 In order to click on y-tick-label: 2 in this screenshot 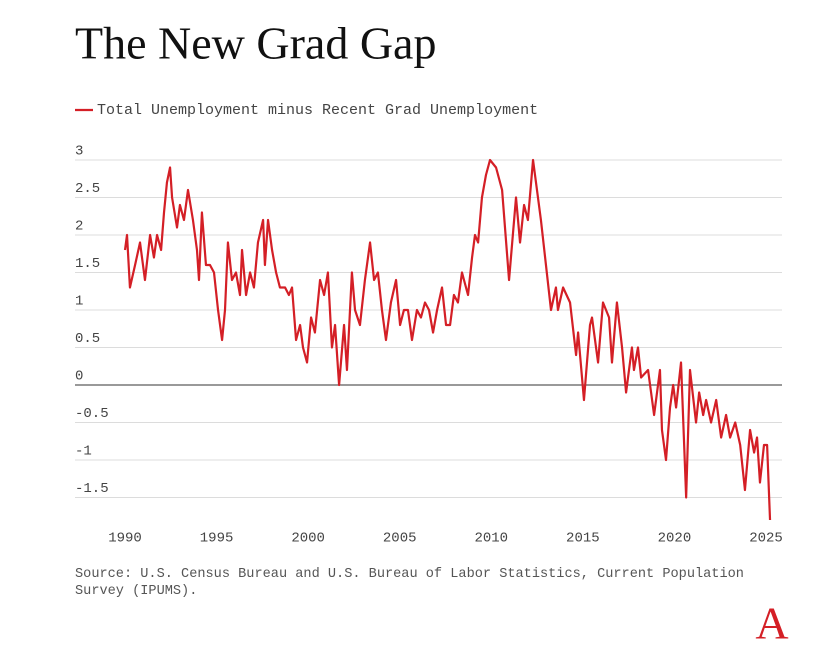, I will do `click(79, 227)`.